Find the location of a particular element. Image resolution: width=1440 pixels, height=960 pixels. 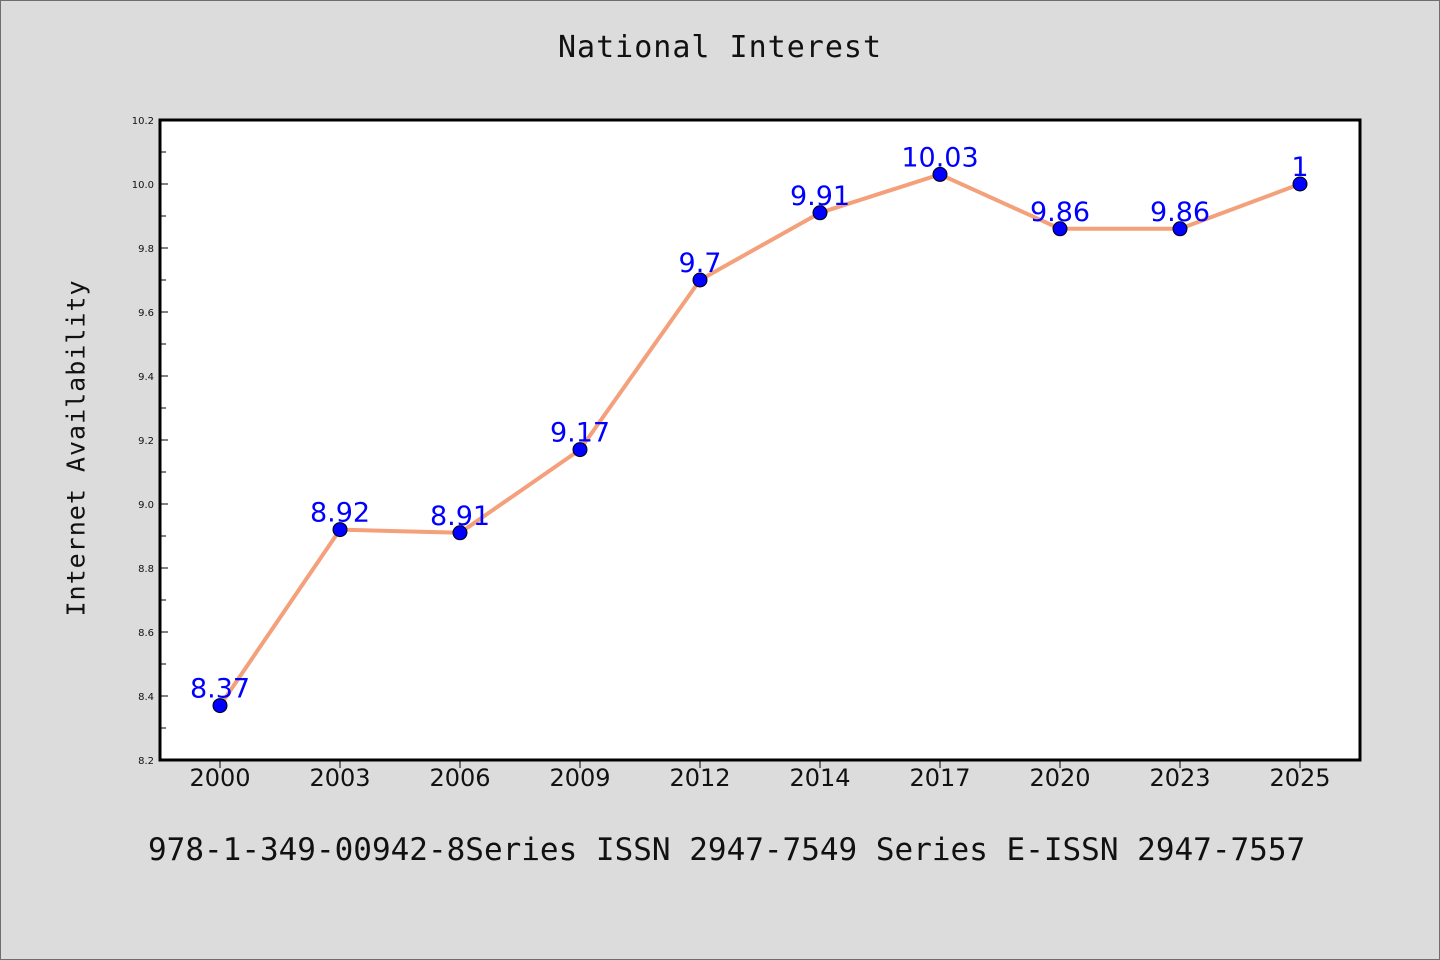

y-tick-label: 8.2 is located at coordinates (146, 761).